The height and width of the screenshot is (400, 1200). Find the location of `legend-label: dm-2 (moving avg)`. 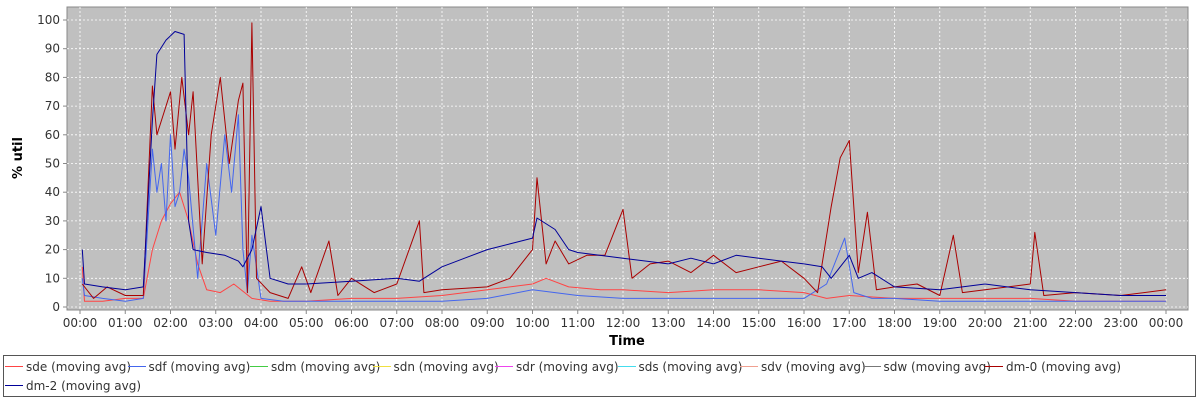

legend-label: dm-2 (moving avg) is located at coordinates (84, 386).